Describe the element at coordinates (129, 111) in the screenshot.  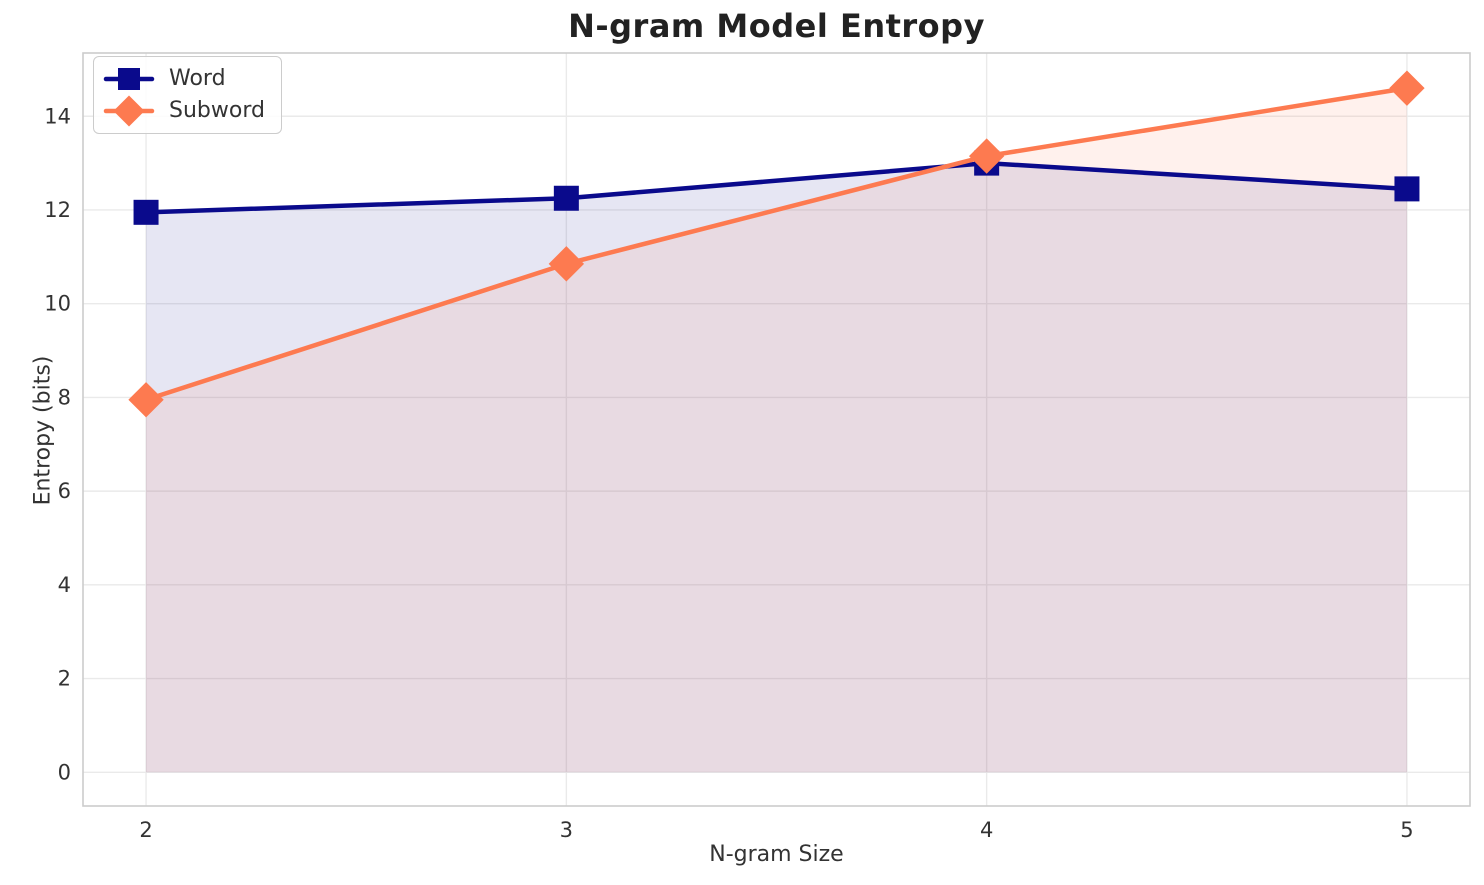
I see `subword-line-diamond-marker-icon` at that location.